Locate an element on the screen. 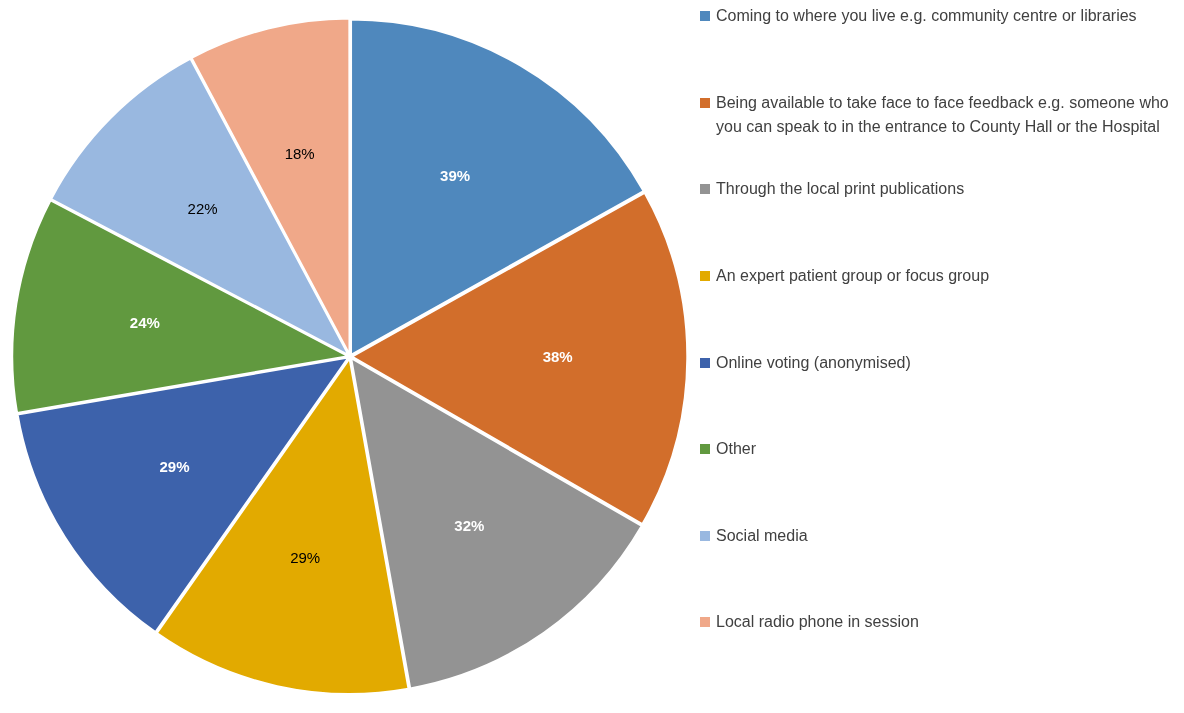 The width and height of the screenshot is (1184, 713). data-label: 39% is located at coordinates (455, 176).